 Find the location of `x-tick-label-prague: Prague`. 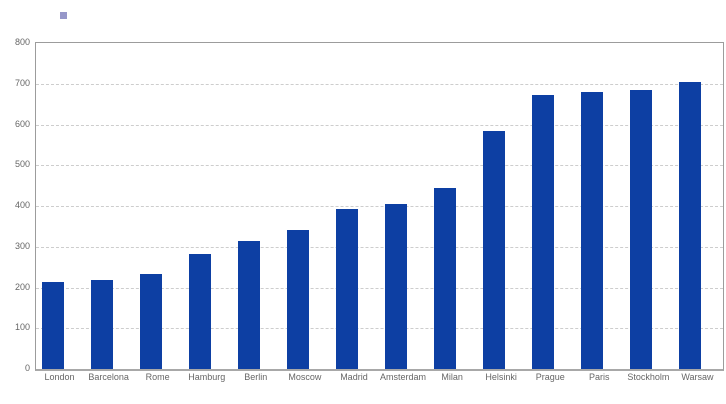

x-tick-label-prague: Prague is located at coordinates (550, 377).